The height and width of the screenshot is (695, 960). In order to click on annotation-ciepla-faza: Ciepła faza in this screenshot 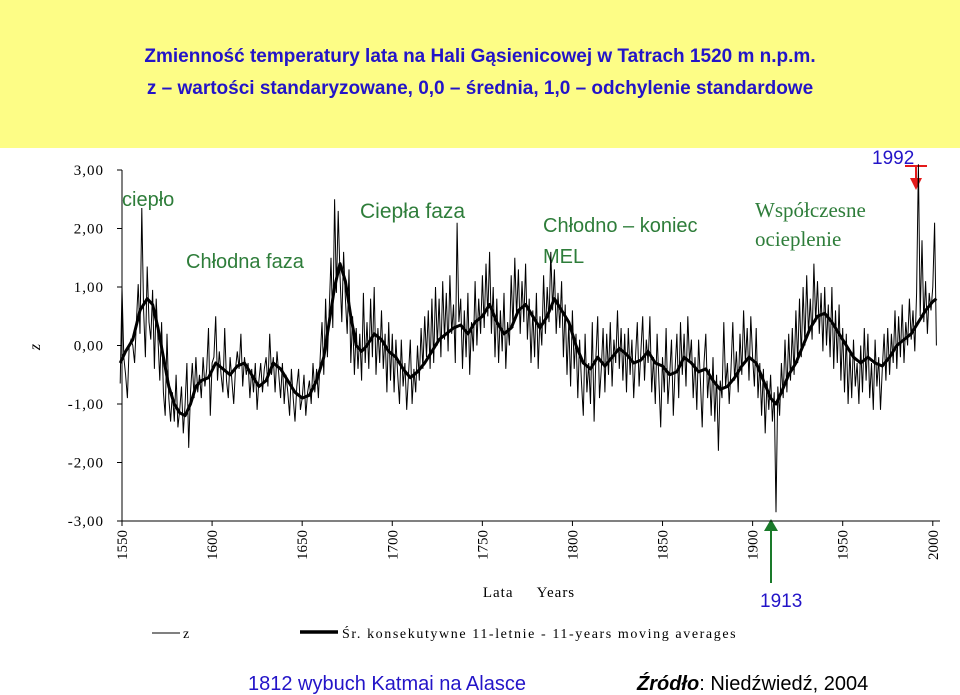, I will do `click(412, 211)`.